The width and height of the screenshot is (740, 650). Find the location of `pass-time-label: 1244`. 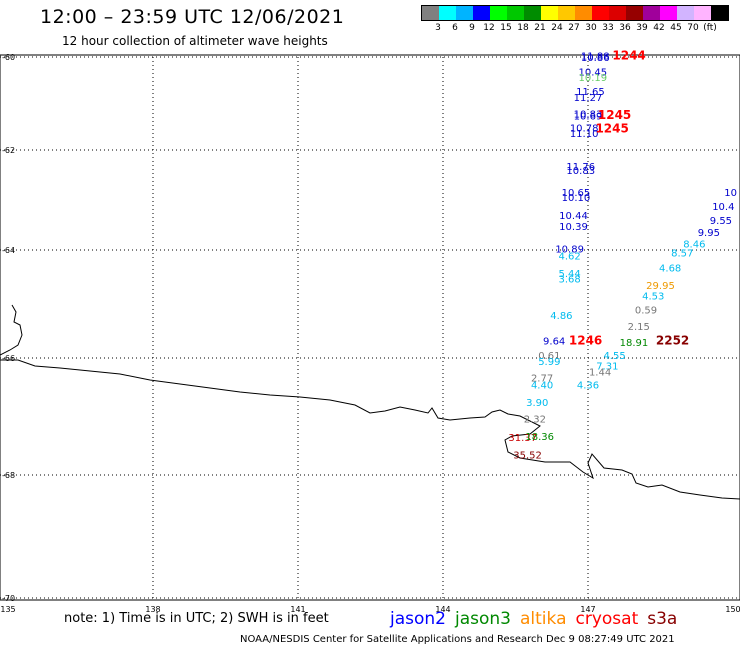

pass-time-label: 1244 is located at coordinates (628, 55).